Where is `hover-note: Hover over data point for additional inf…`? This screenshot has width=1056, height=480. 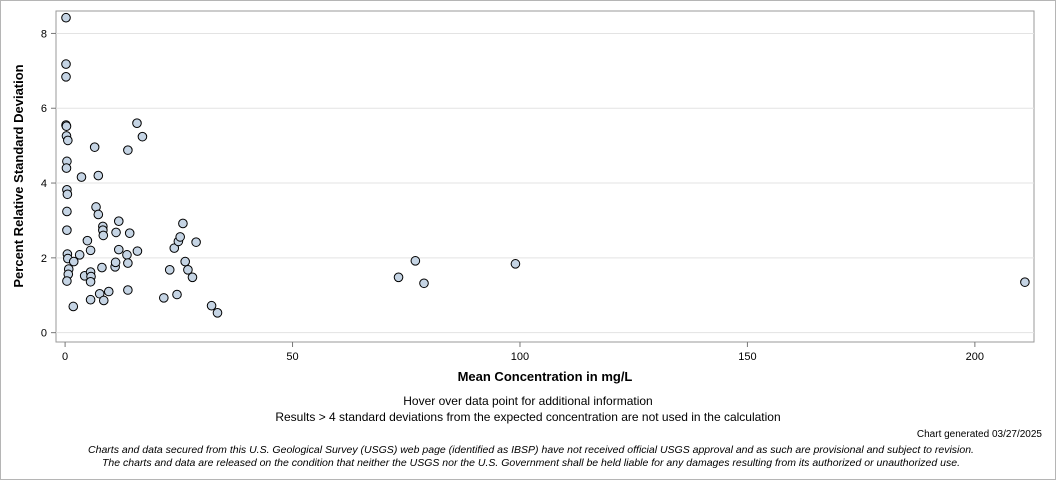
hover-note: Hover over data point for additional inf… is located at coordinates (528, 401).